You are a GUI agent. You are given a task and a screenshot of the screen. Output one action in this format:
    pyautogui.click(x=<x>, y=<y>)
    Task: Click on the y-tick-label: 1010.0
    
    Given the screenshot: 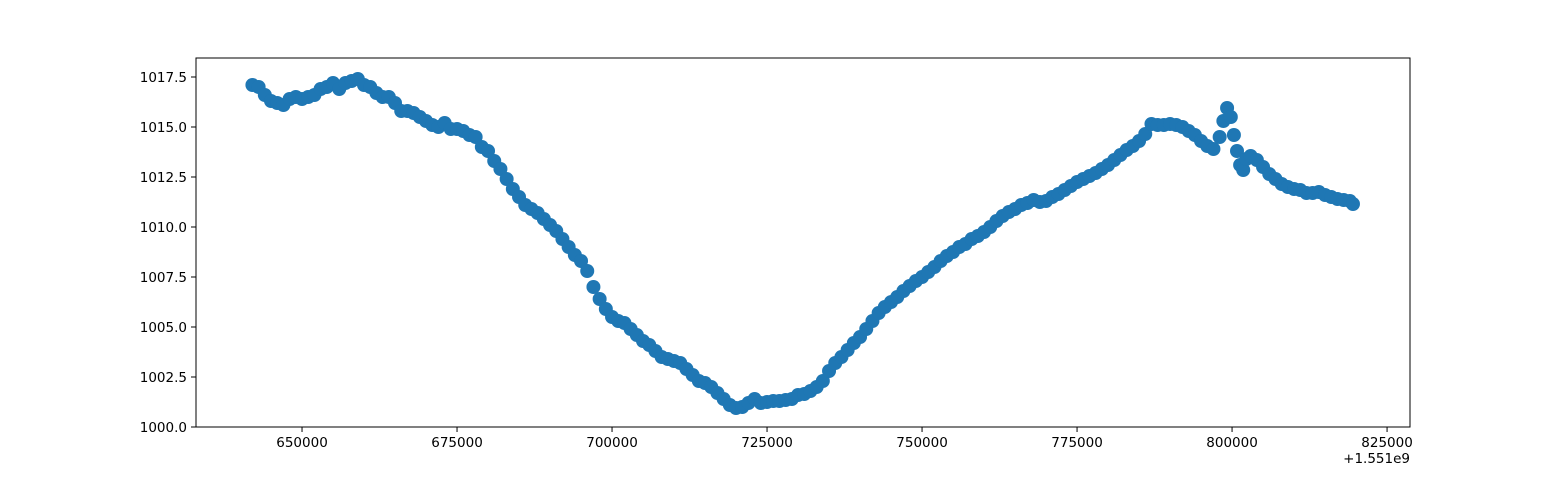 What is the action you would take?
    pyautogui.click(x=163, y=228)
    